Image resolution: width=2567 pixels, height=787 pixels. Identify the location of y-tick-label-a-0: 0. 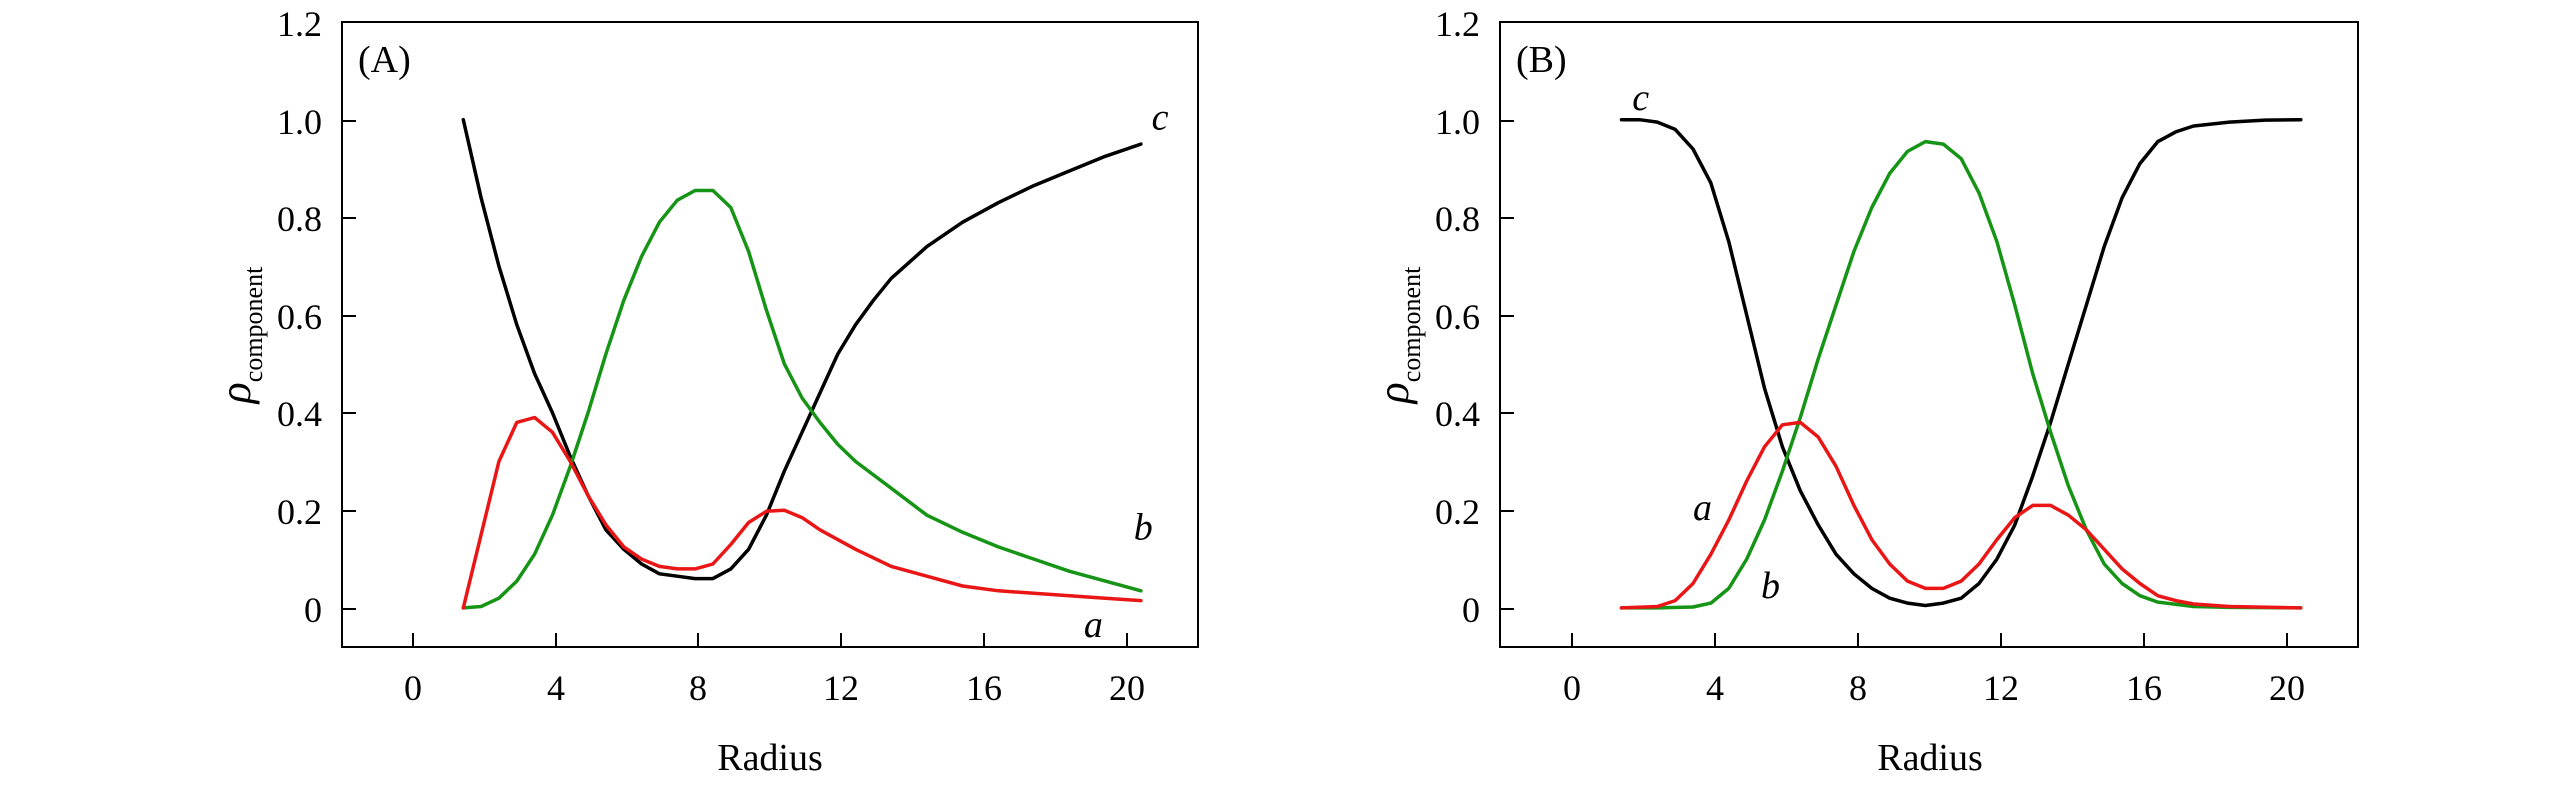
(313, 610).